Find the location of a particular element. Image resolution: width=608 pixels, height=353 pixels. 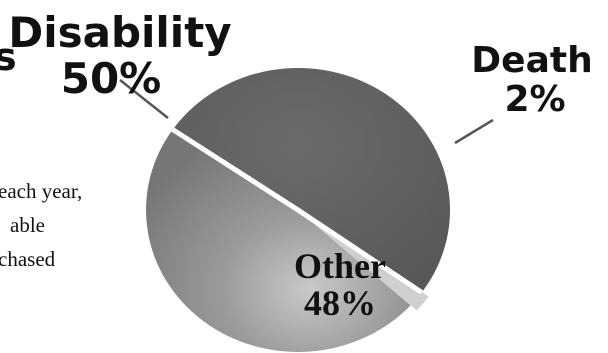

leader-line-death is located at coordinates (474, 131).